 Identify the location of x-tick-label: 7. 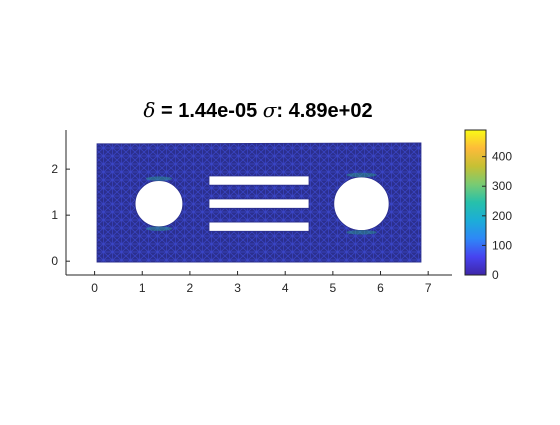
(428, 288).